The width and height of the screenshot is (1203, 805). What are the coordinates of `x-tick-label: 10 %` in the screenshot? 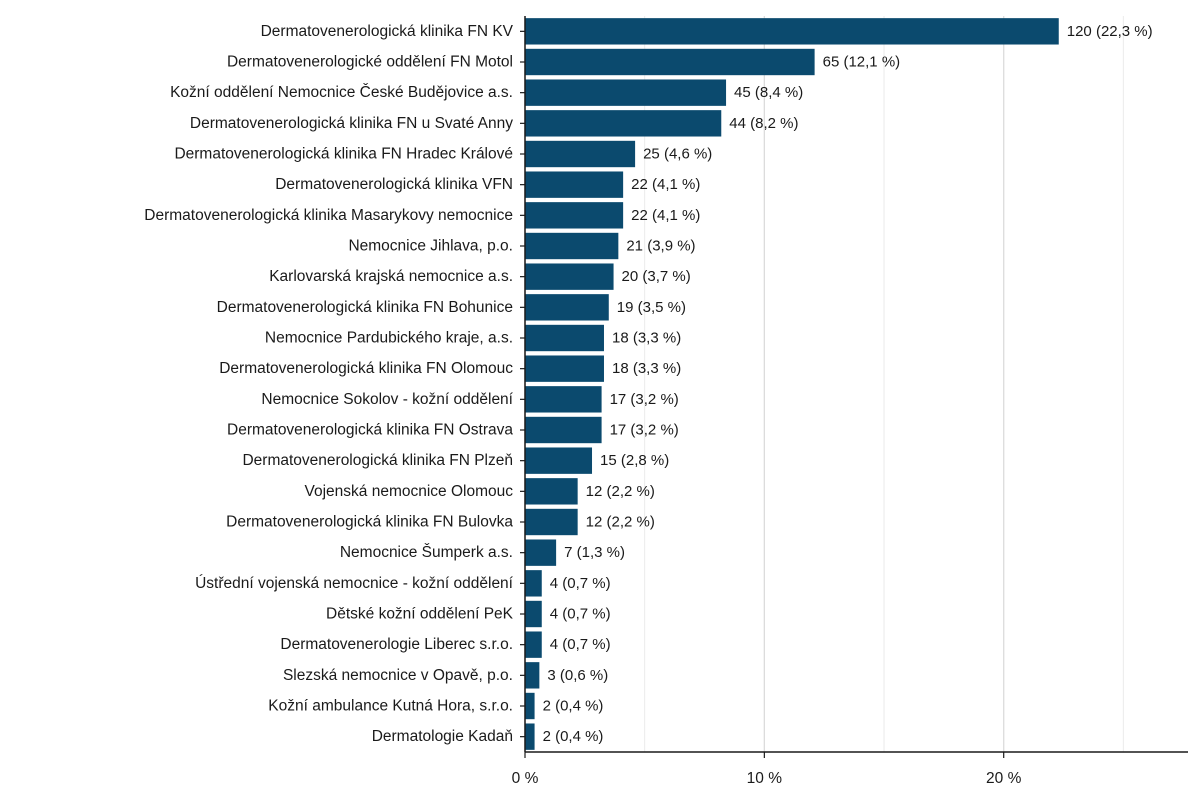 It's located at (765, 778).